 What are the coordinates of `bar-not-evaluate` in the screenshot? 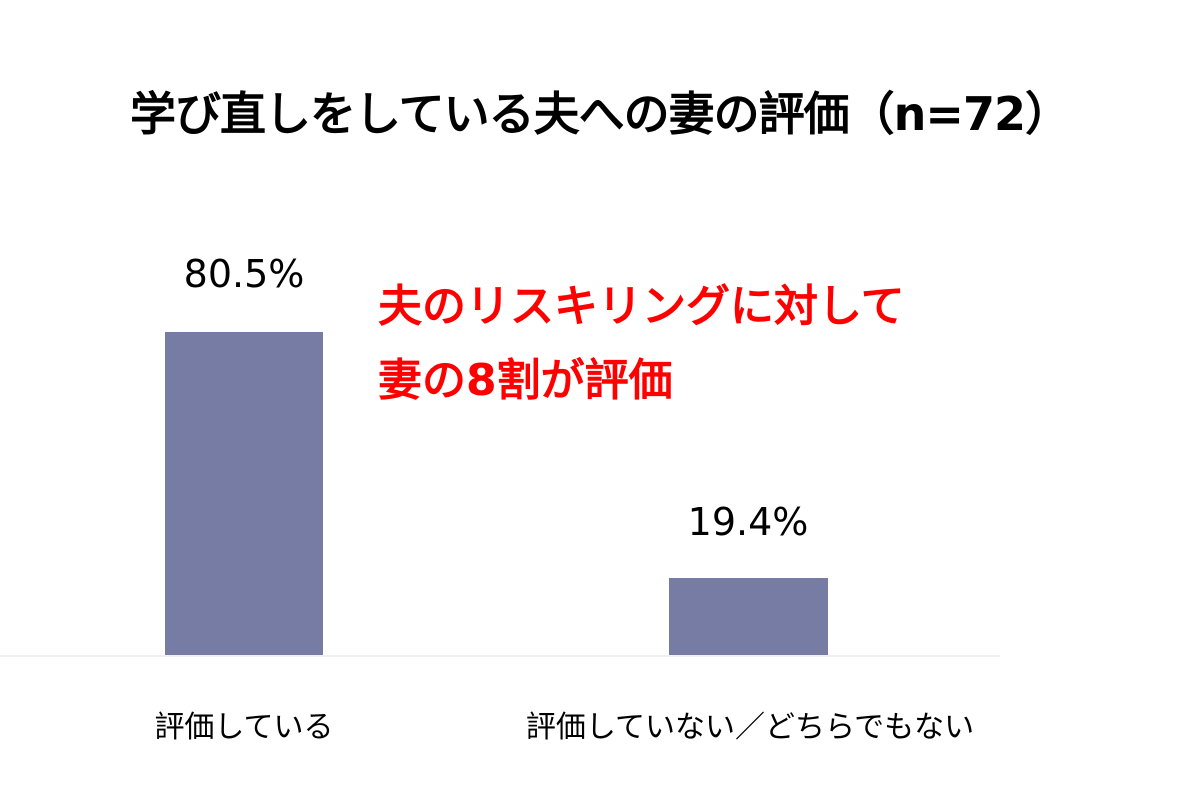 It's located at (748, 617).